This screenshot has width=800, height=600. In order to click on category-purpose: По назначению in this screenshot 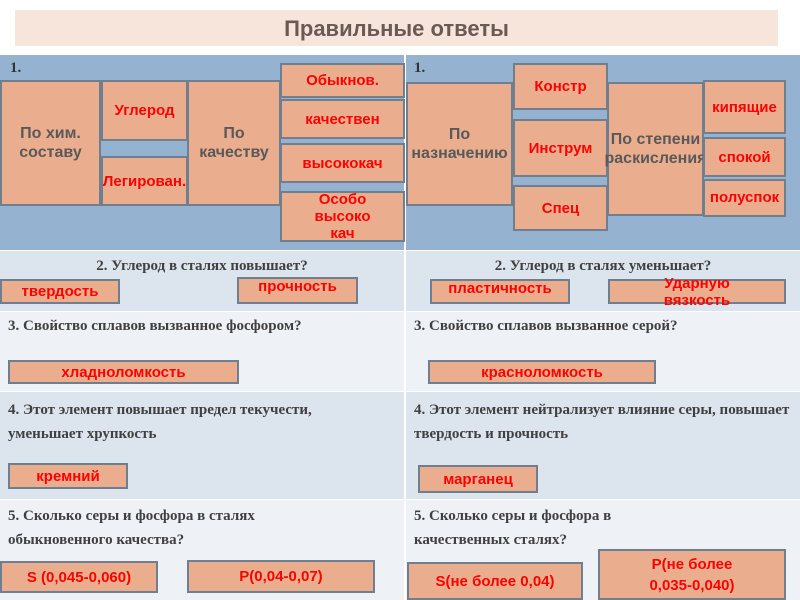, I will do `click(459, 144)`.